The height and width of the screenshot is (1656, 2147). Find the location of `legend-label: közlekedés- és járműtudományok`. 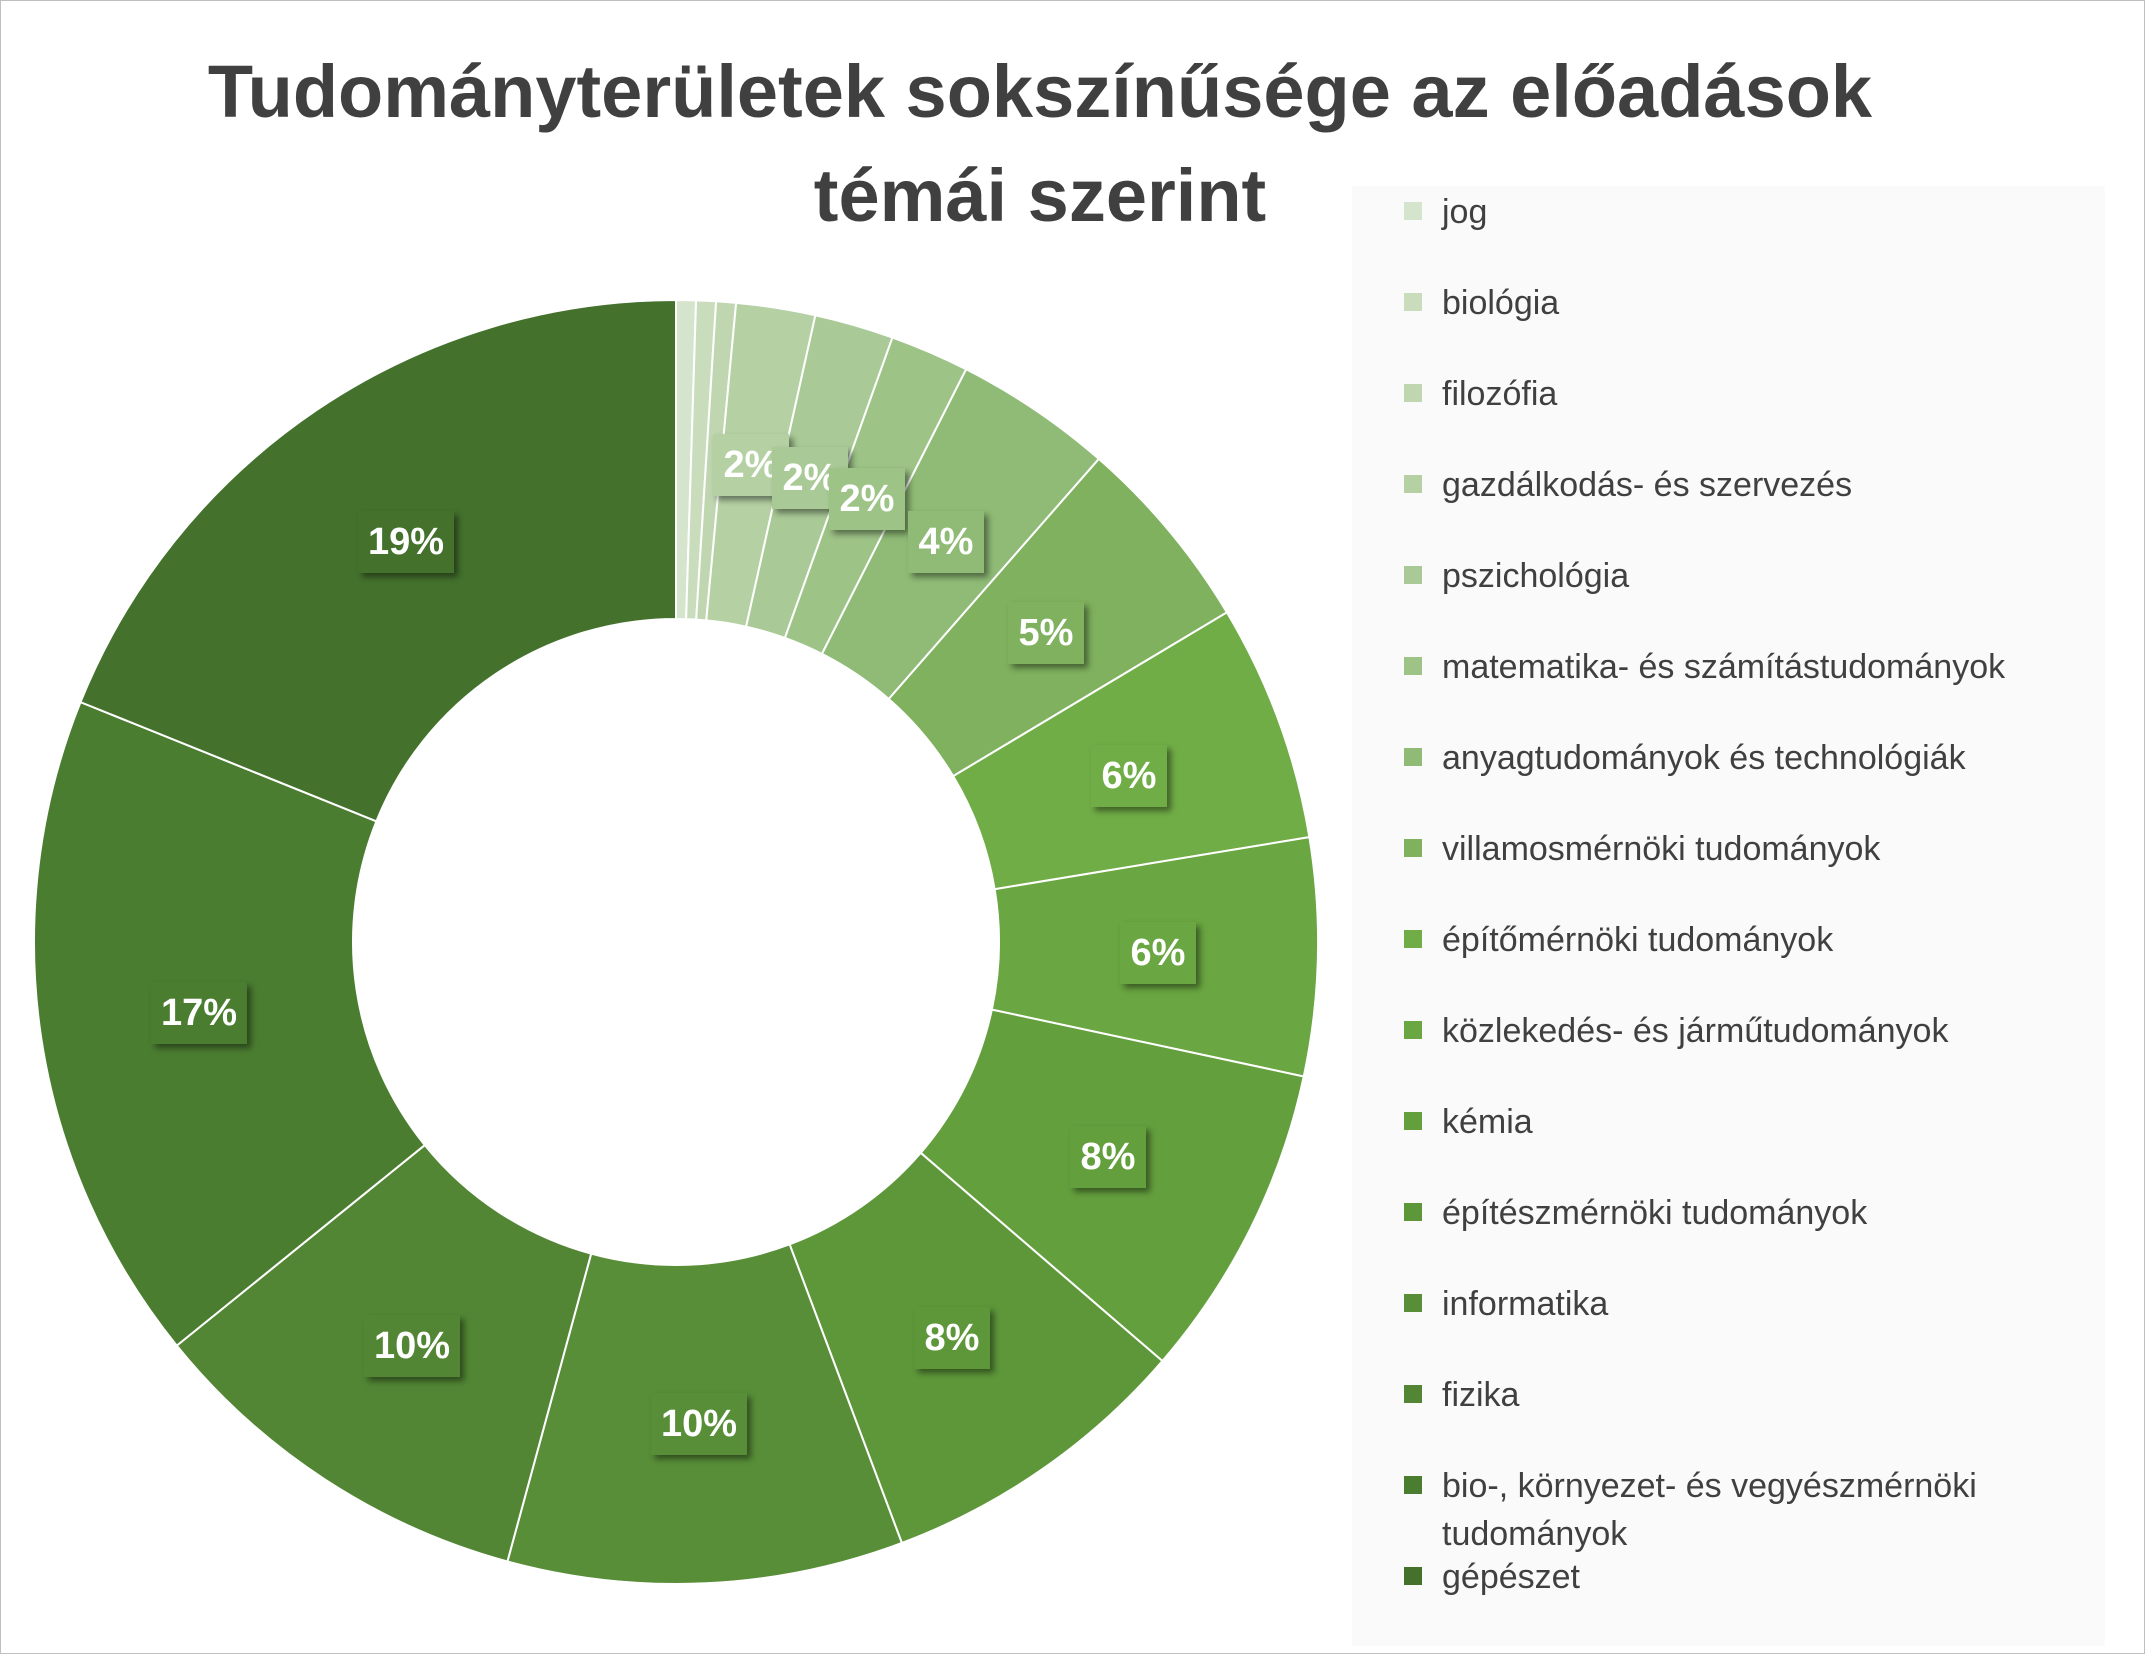

legend-label: közlekedés- és járműtudományok is located at coordinates (1695, 1031).